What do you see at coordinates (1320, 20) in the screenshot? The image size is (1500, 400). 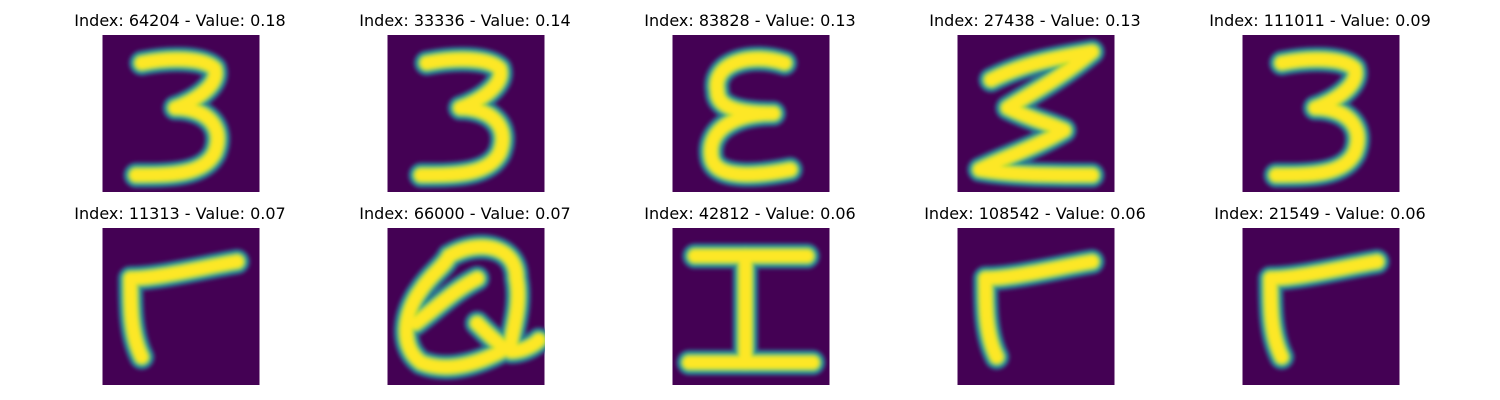 I see `panel-title: Index: 111011 - Value: 0.09` at bounding box center [1320, 20].